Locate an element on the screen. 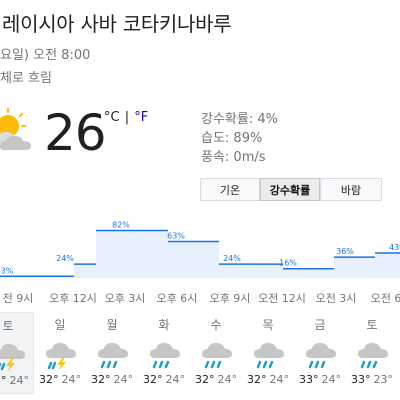  forecast-day-name: 금 is located at coordinates (320, 325).